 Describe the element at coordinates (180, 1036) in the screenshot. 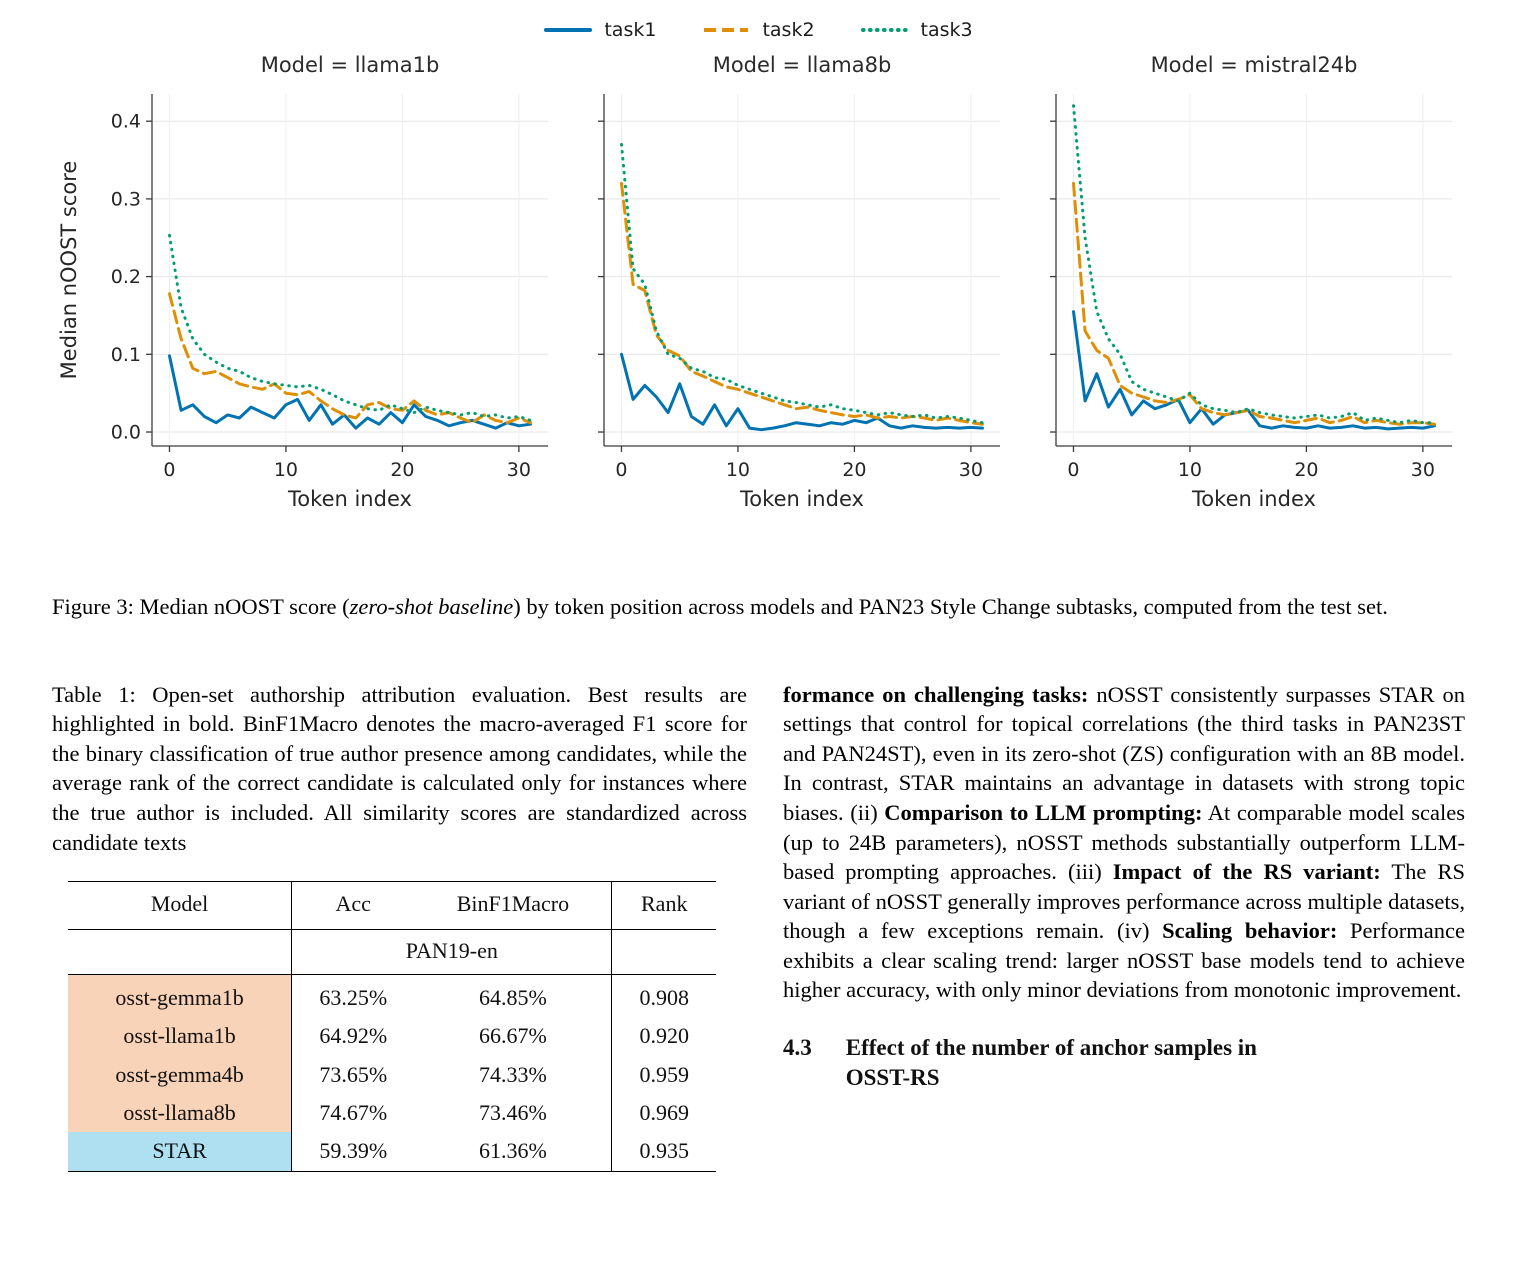

I see `cell-model: osst-llama1b` at that location.